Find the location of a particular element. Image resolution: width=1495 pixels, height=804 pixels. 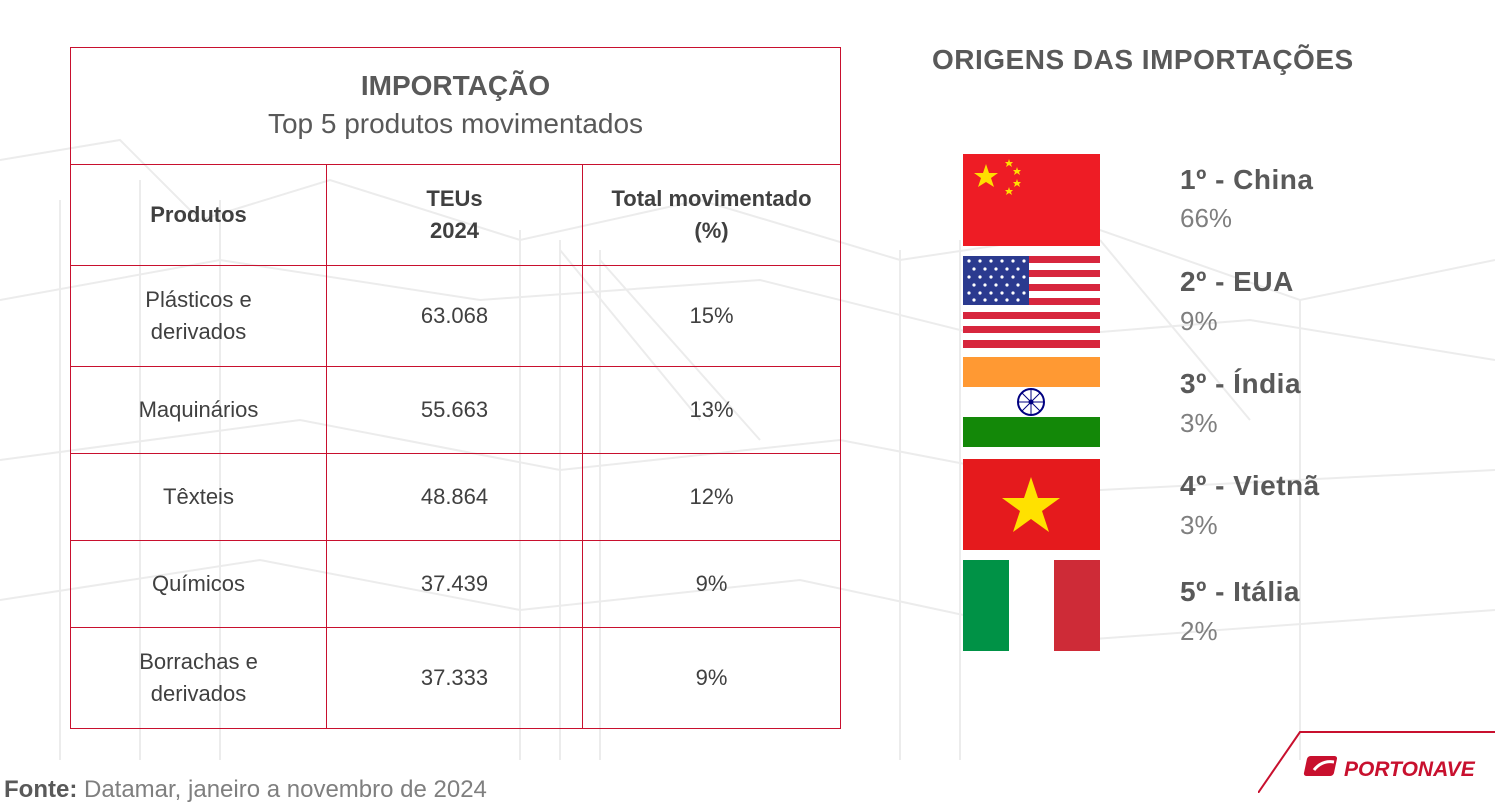

cell-teus: 55.663 is located at coordinates (454, 410).